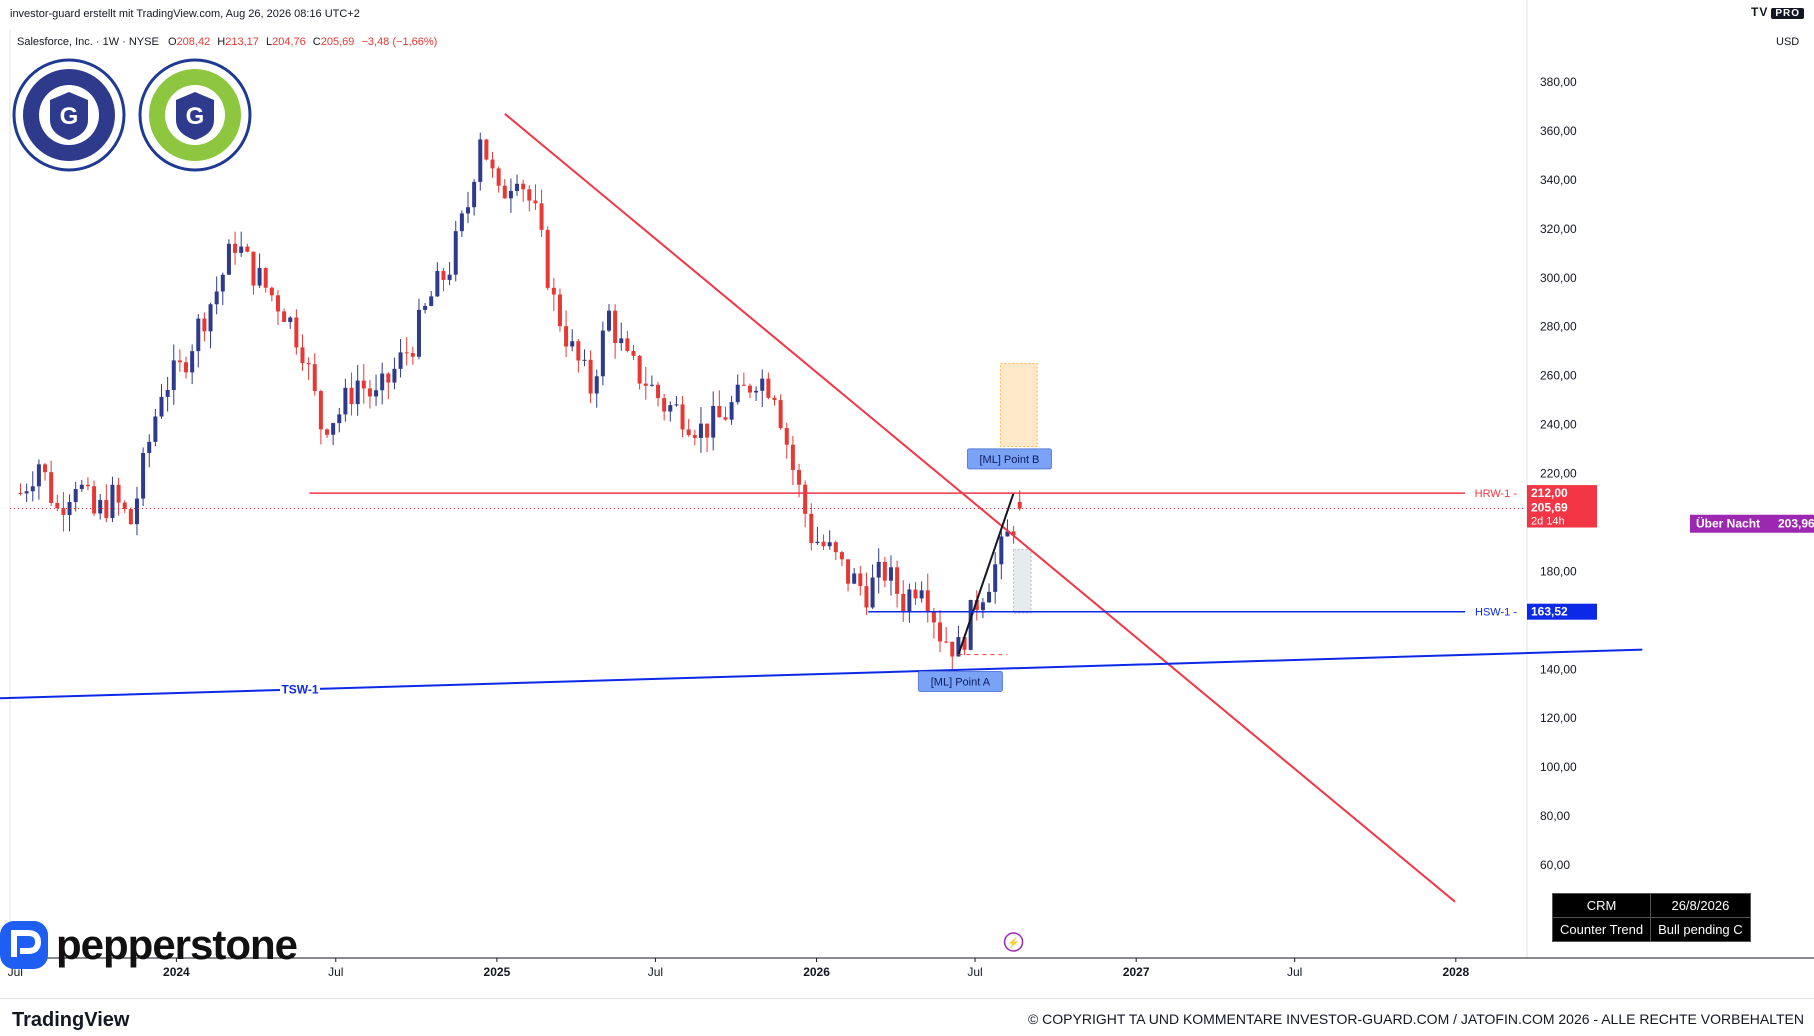 This screenshot has width=1814, height=1036. What do you see at coordinates (299, 689) in the screenshot?
I see `trendline-label: TSW-1` at bounding box center [299, 689].